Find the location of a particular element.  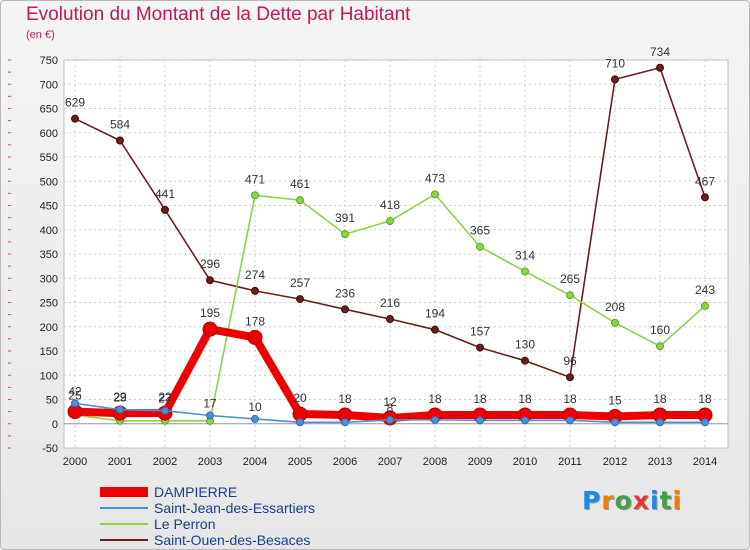

y-tick-label: 750 is located at coordinates (49, 61).